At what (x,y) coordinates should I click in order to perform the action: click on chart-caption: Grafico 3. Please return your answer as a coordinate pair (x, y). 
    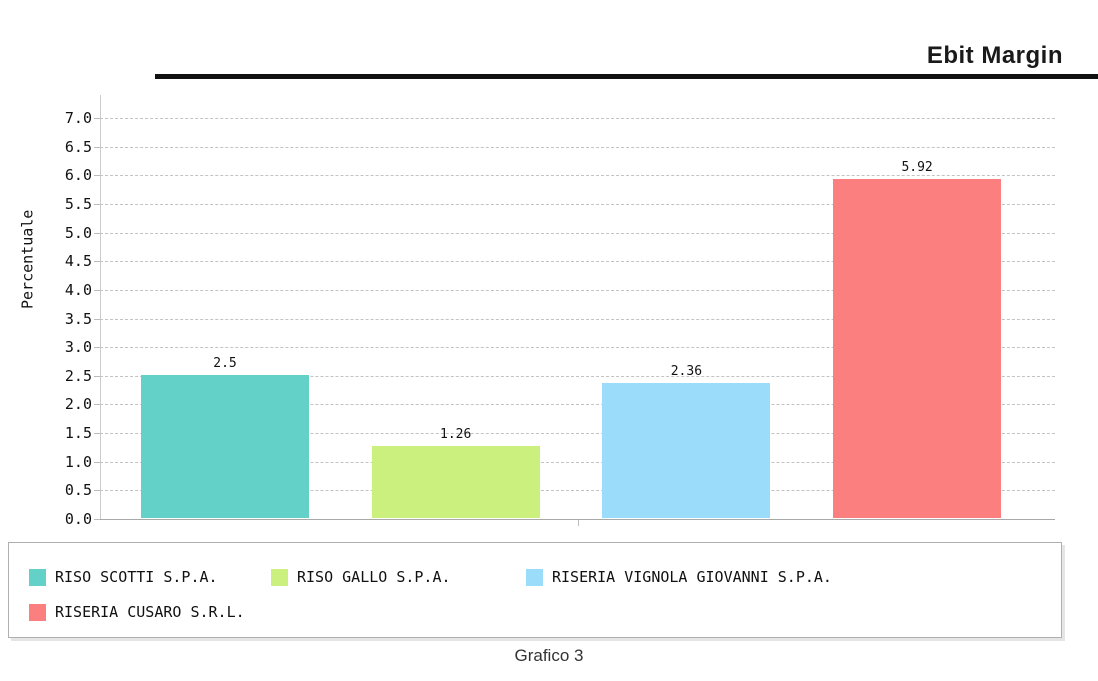
    Looking at the image, I should click on (549, 655).